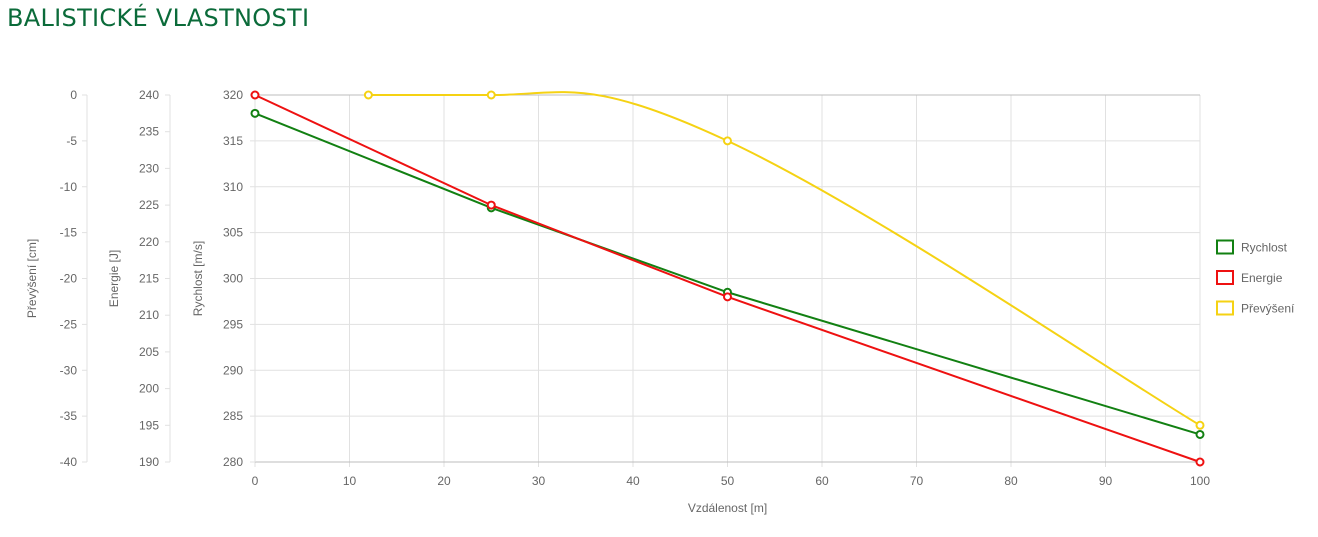  I want to click on drop-tick-label: -40, so click(69, 462).